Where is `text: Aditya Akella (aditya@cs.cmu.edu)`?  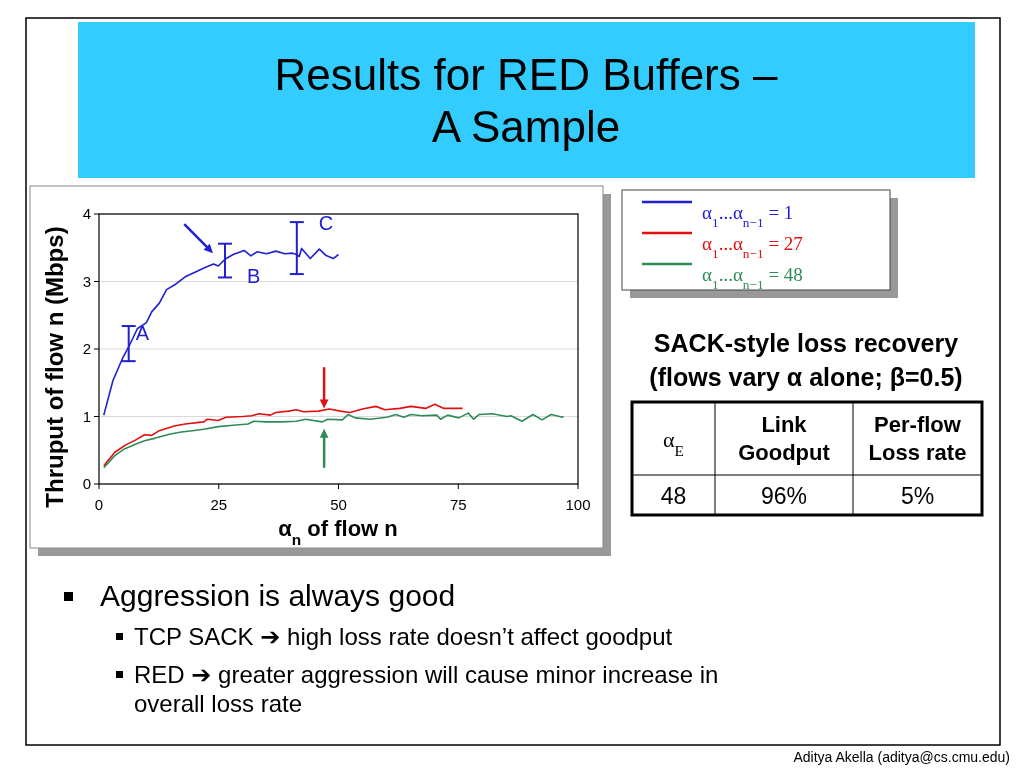
text: Aditya Akella (aditya@cs.cmu.edu) is located at coordinates (901, 757).